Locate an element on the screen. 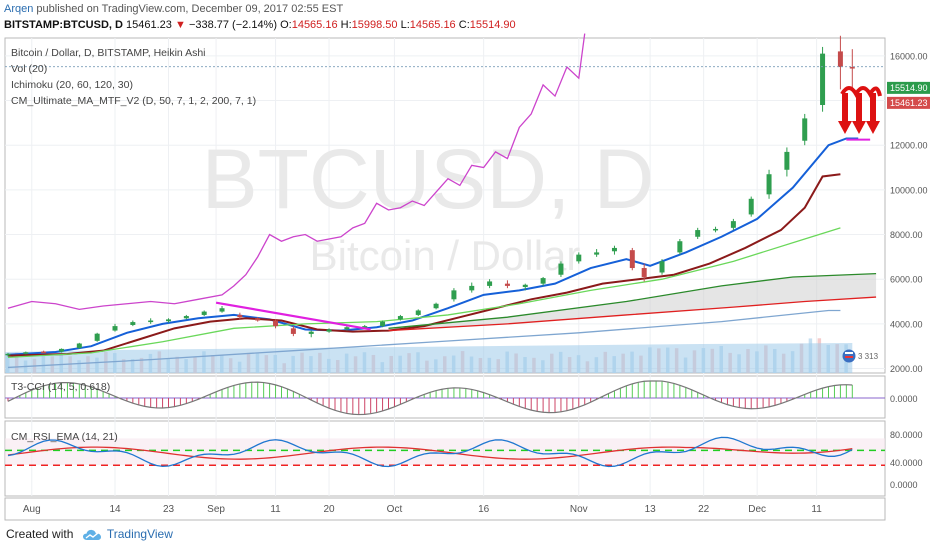  time-tick-label: Nov is located at coordinates (579, 509).